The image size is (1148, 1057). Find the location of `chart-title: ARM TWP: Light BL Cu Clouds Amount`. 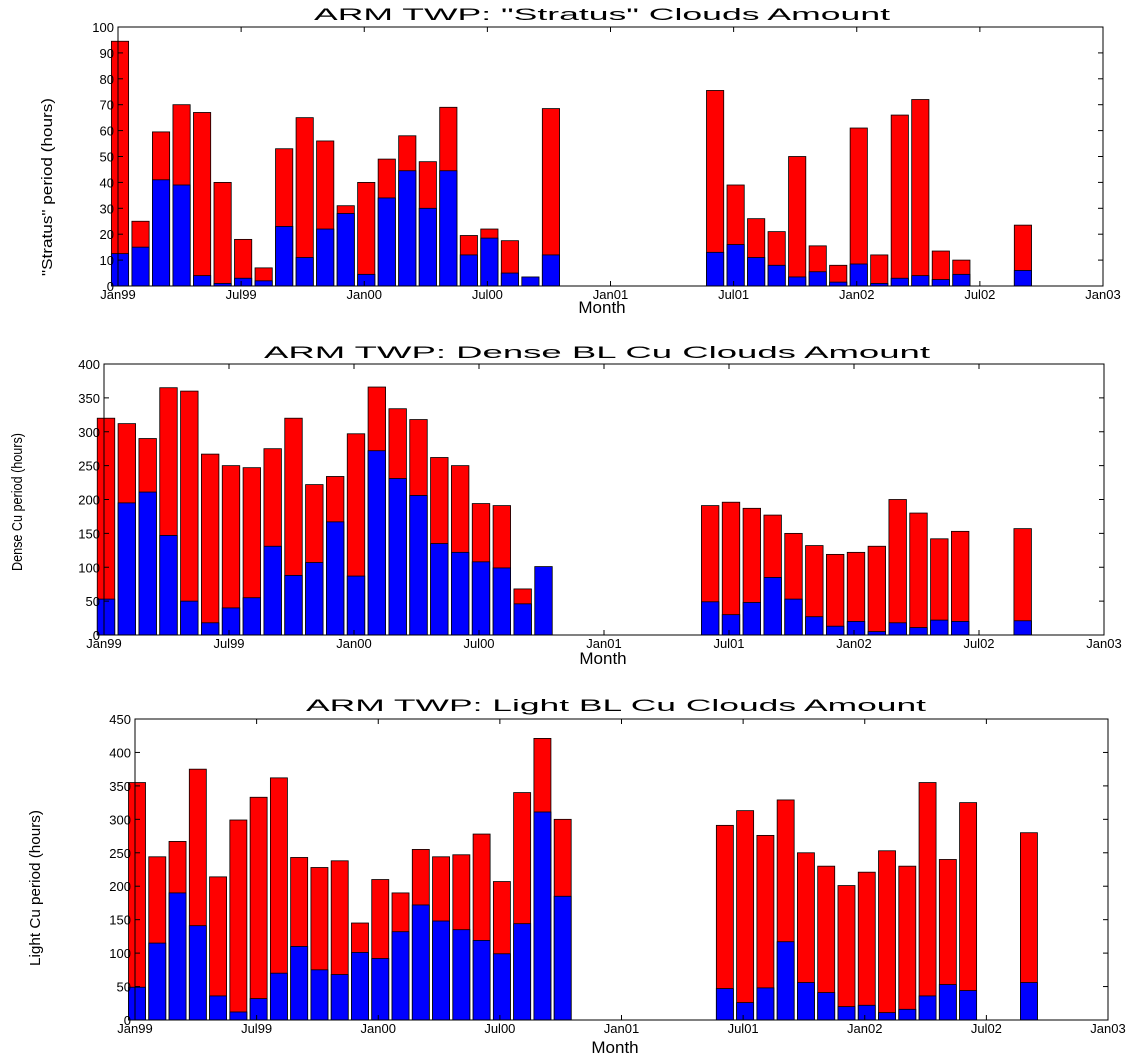

chart-title: ARM TWP: Light BL Cu Clouds Amount is located at coordinates (616, 705).